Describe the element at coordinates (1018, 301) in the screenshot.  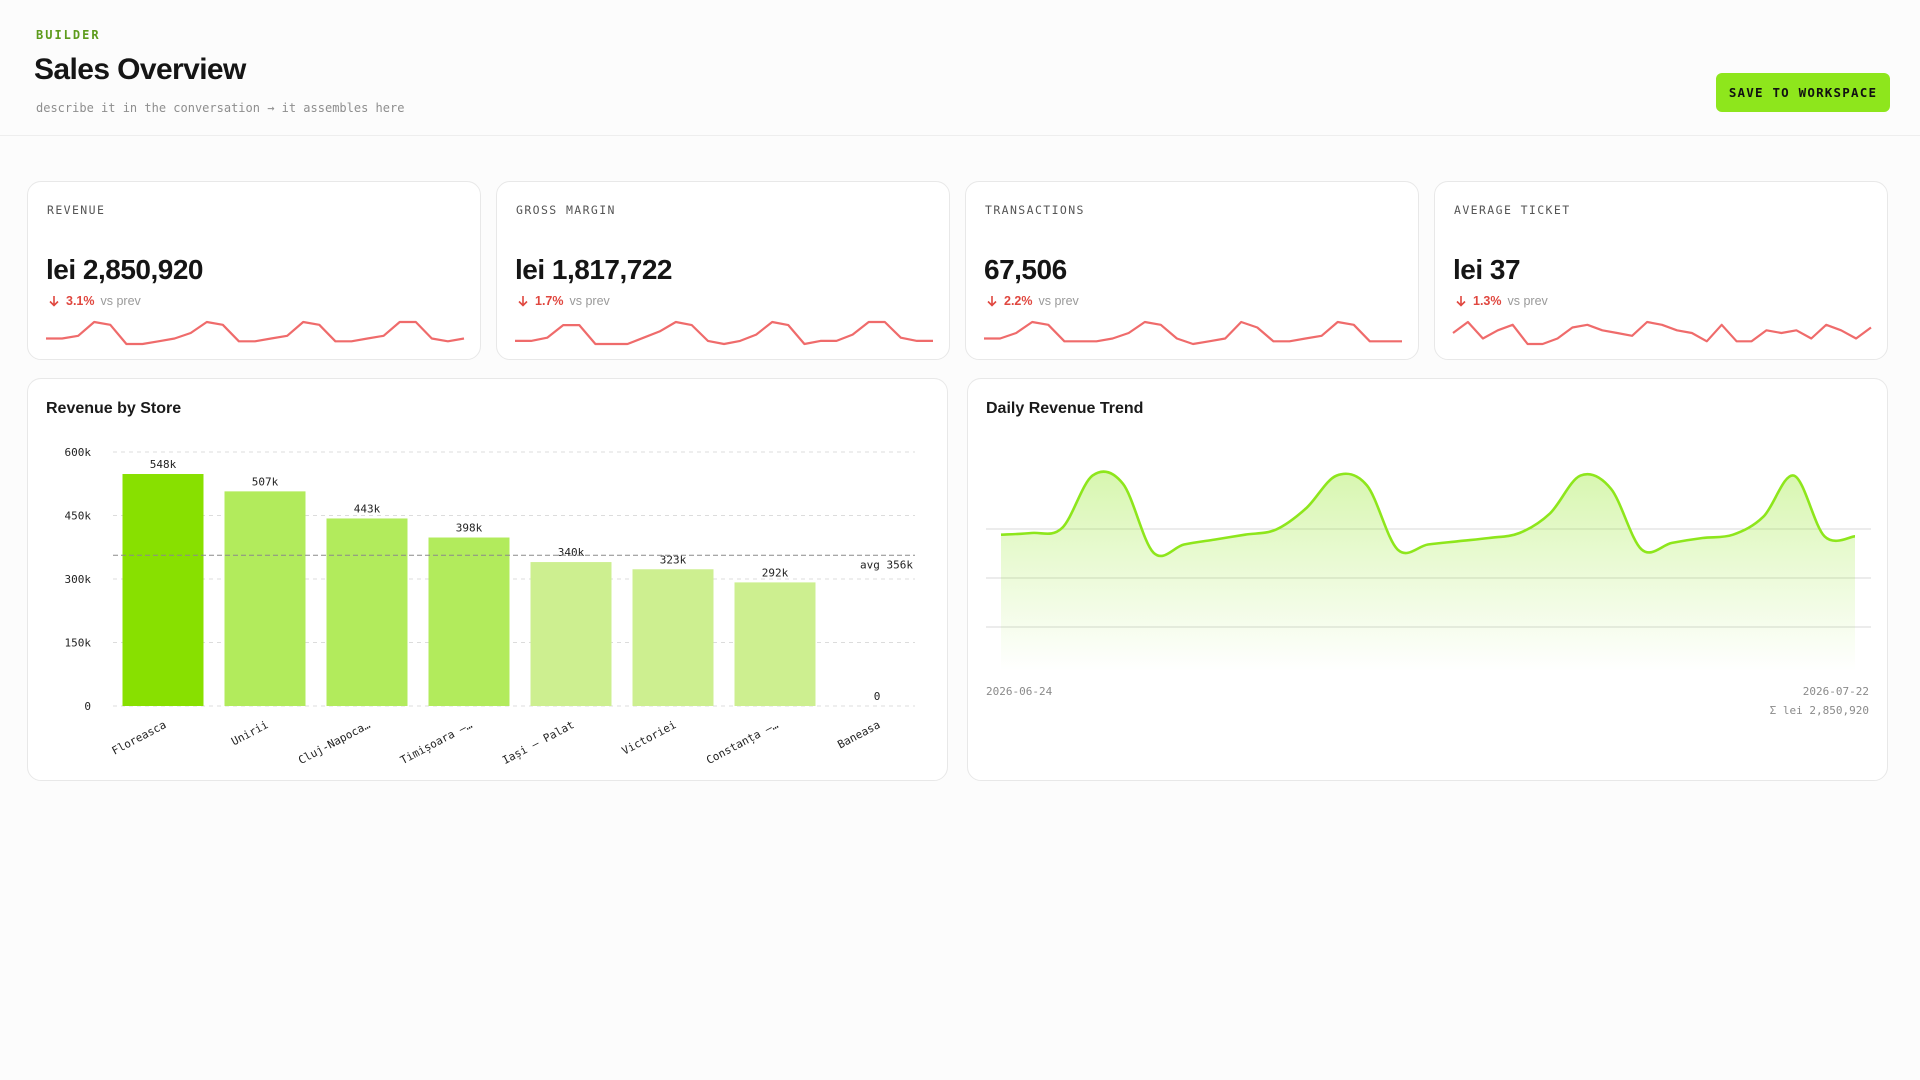
I see `kpi-delta-value: 2.2%` at that location.